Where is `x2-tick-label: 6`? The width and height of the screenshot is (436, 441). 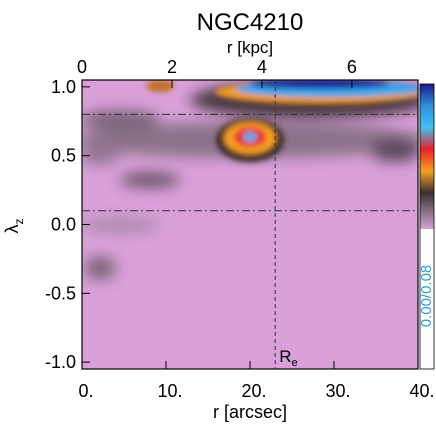
x2-tick-label: 6 is located at coordinates (352, 67).